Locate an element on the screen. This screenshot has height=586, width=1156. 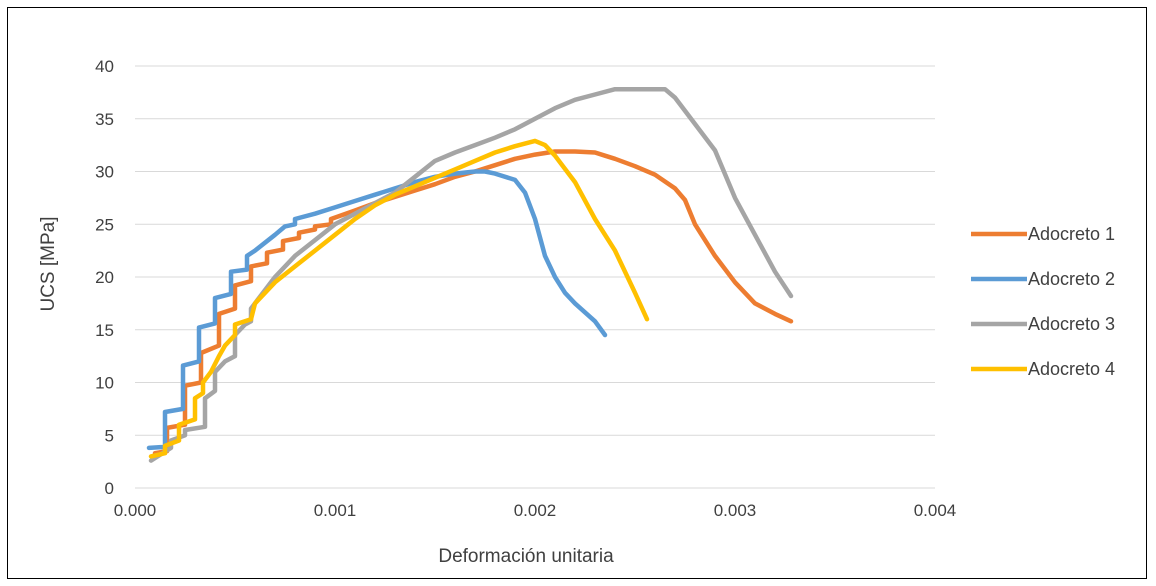
legend-label-2: Adocreto 2 is located at coordinates (1071, 279).